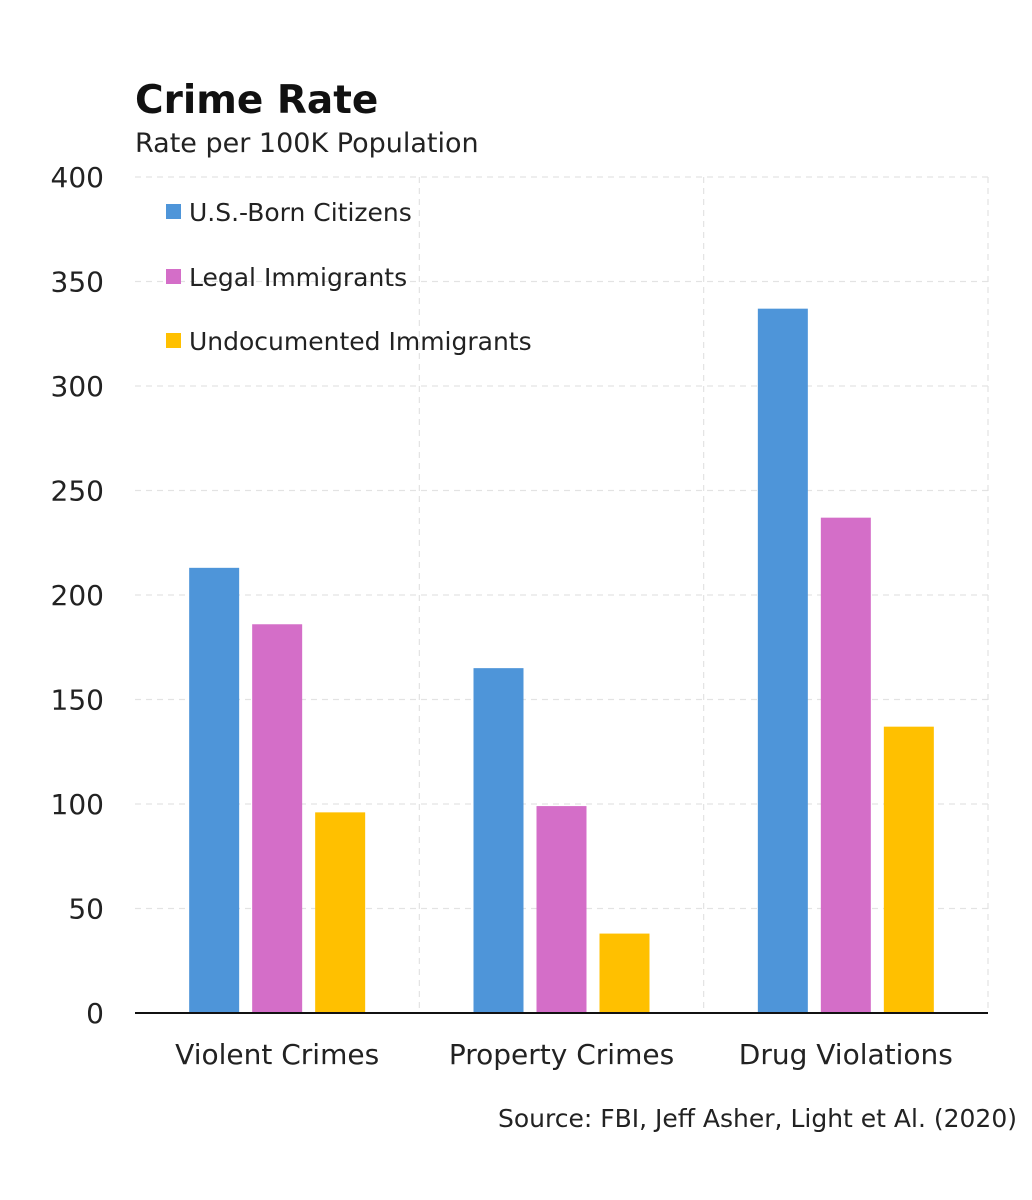  Describe the element at coordinates (256, 100) in the screenshot. I see `chart-title: Crime Rate` at that location.